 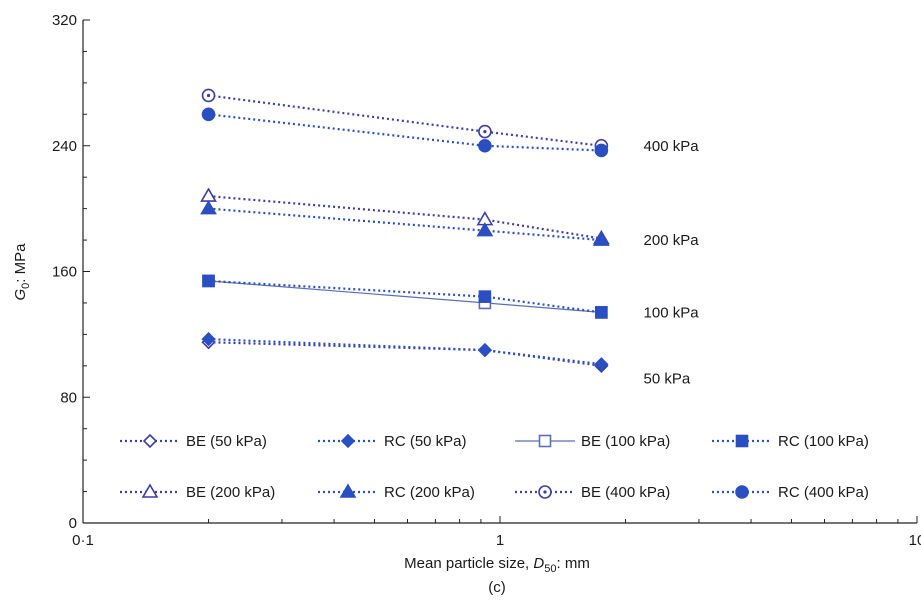 What do you see at coordinates (672, 312) in the screenshot?
I see `pressure-label: 100 kPa` at bounding box center [672, 312].